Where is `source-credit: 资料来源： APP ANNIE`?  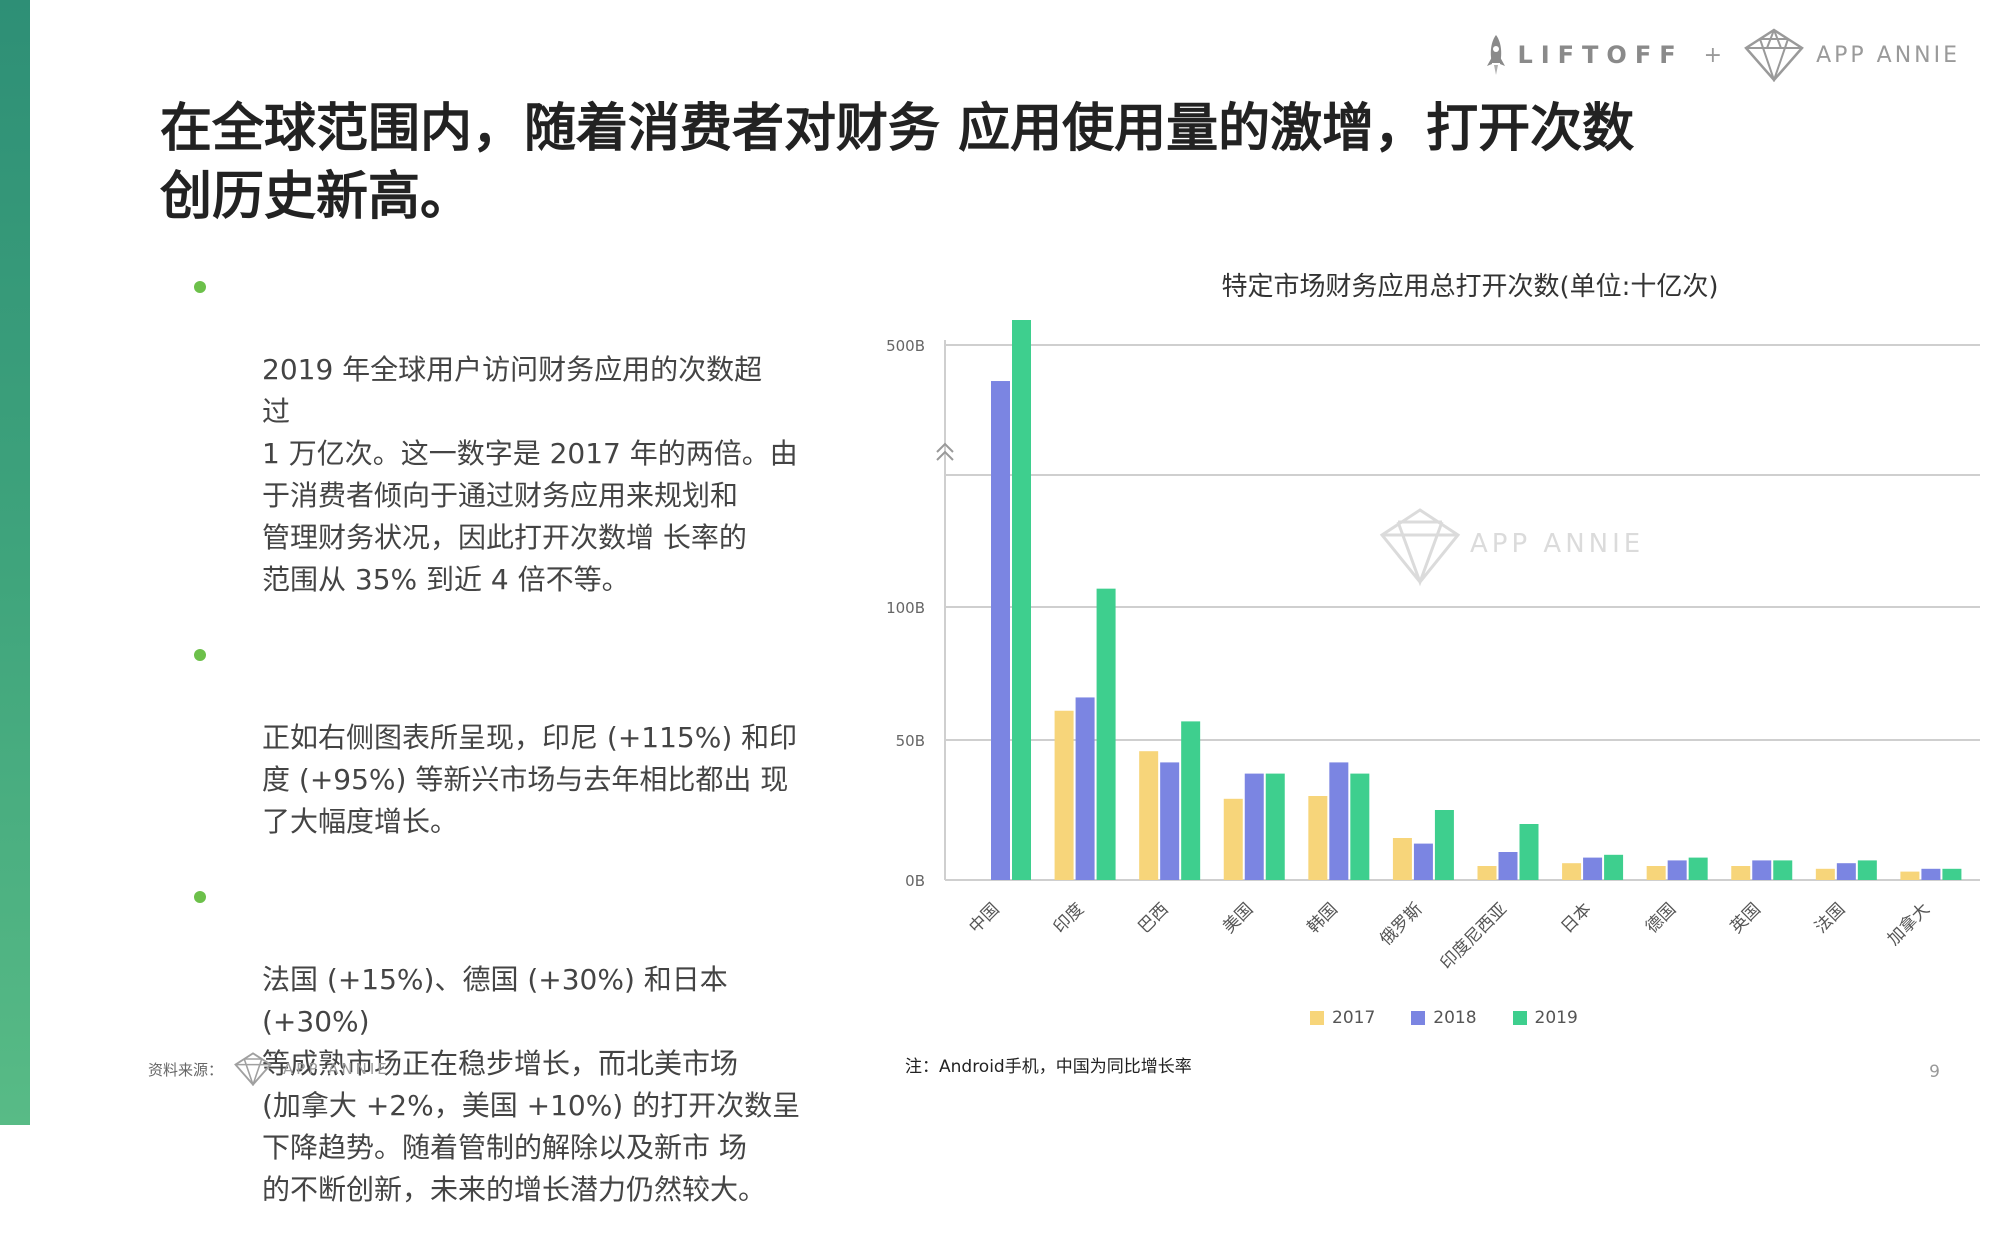
source-credit: 资料来源： APP ANNIE is located at coordinates (269, 1069).